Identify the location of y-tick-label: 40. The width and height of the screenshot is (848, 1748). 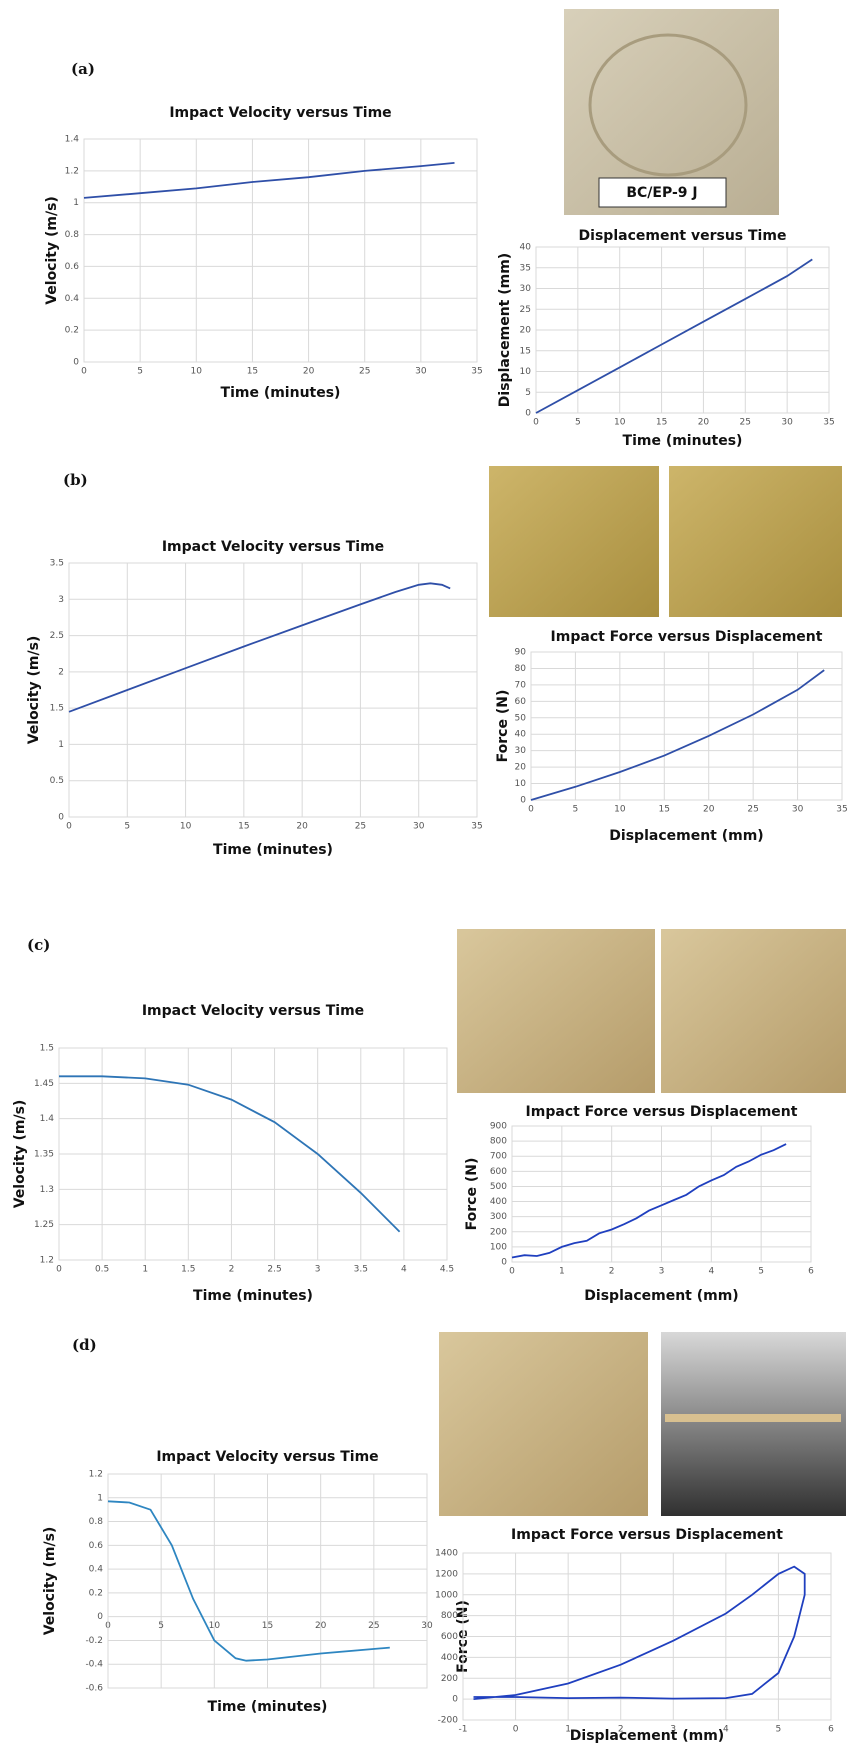
(521, 735).